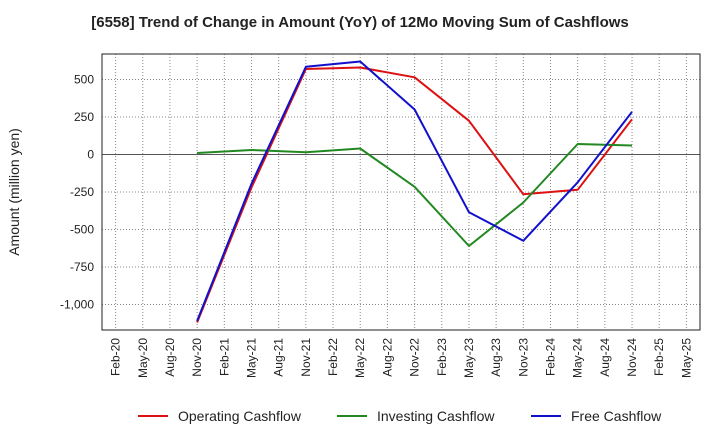 The height and width of the screenshot is (440, 720). Describe the element at coordinates (686, 358) in the screenshot. I see `x-tick-label: May-25` at that location.